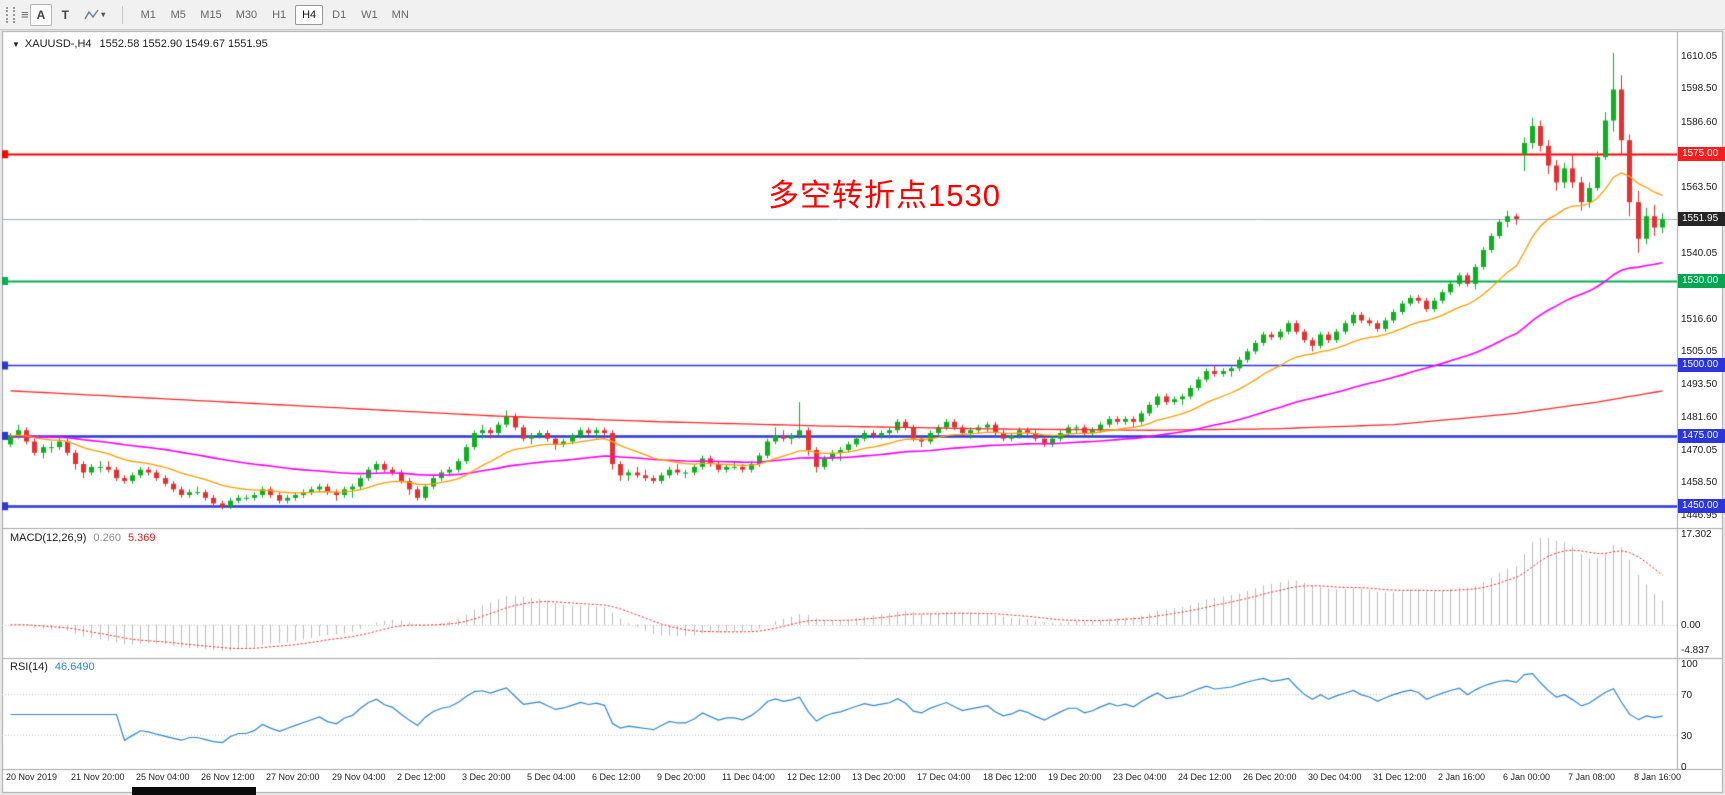 Image resolution: width=1725 pixels, height=795 pixels. What do you see at coordinates (884, 195) in the screenshot?
I see `chart-annotation-text: 多空转折点1530` at bounding box center [884, 195].